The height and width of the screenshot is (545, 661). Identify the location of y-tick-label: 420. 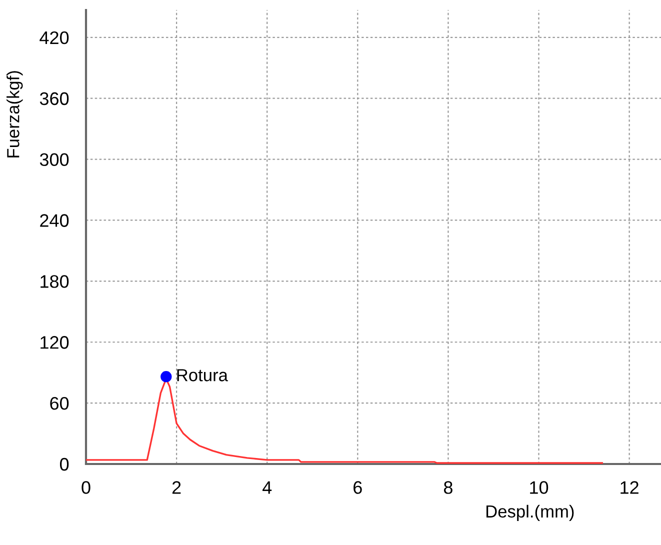
(54, 37).